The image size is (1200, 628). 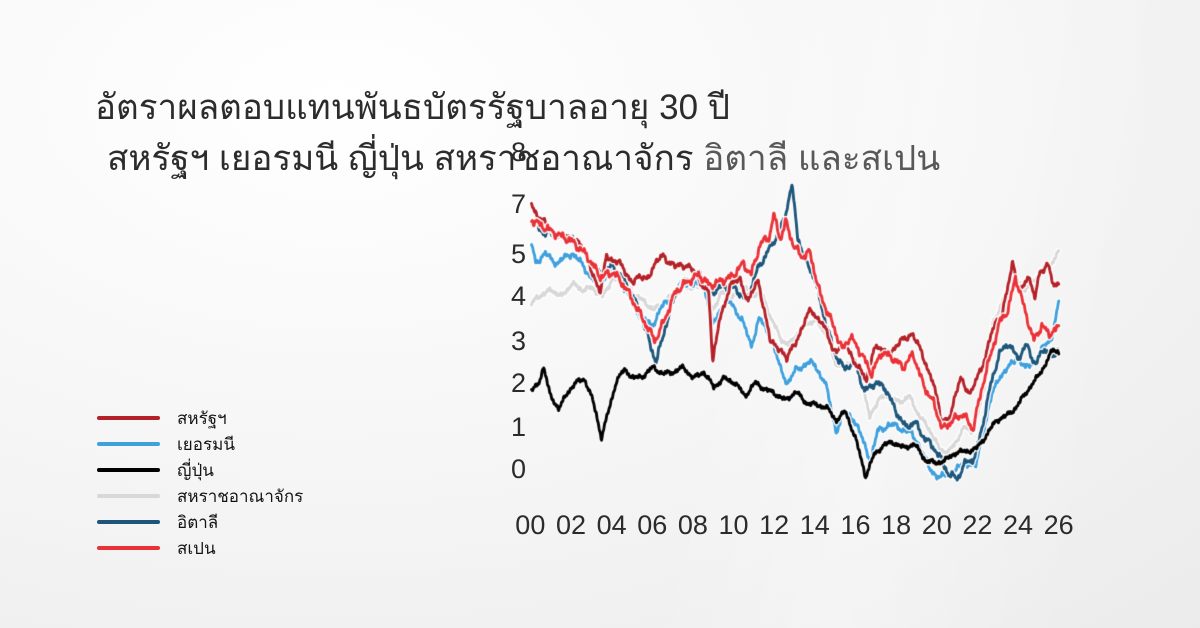 What do you see at coordinates (814, 525) in the screenshot?
I see `x-axis-tick-label: 14` at bounding box center [814, 525].